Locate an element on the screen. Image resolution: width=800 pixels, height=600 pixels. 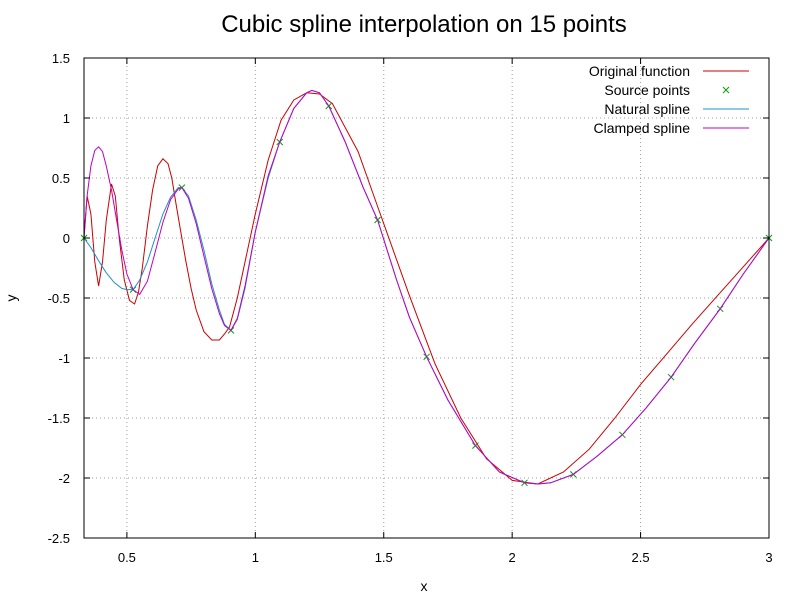
x-tick-label: 0.5 is located at coordinates (127, 557).